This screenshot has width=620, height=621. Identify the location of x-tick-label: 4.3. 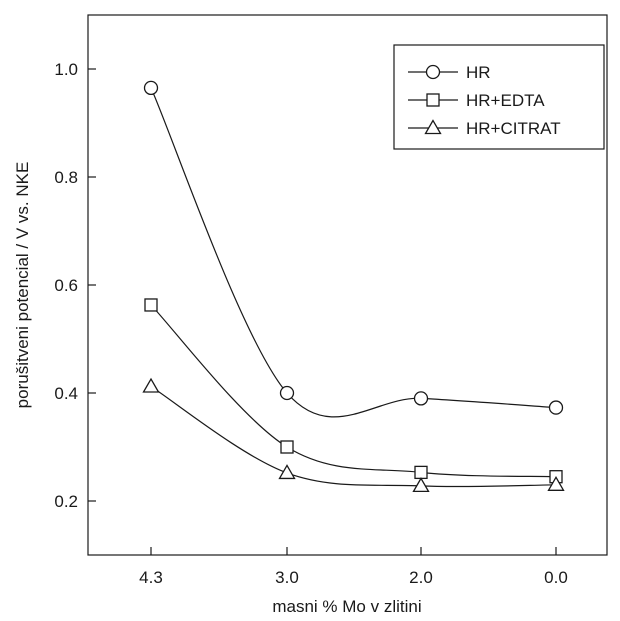
(151, 577).